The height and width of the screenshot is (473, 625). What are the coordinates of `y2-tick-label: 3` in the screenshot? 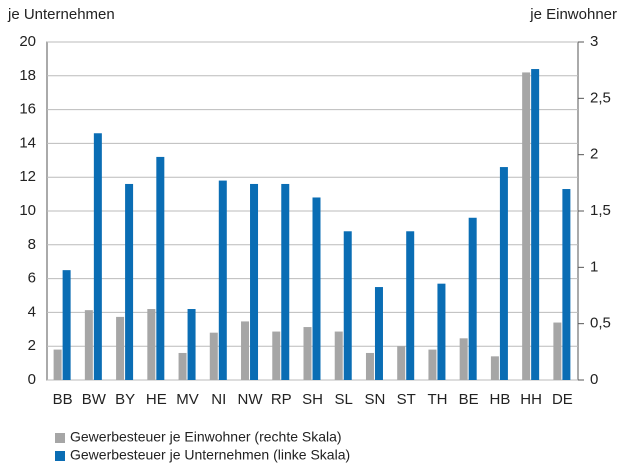 It's located at (594, 41).